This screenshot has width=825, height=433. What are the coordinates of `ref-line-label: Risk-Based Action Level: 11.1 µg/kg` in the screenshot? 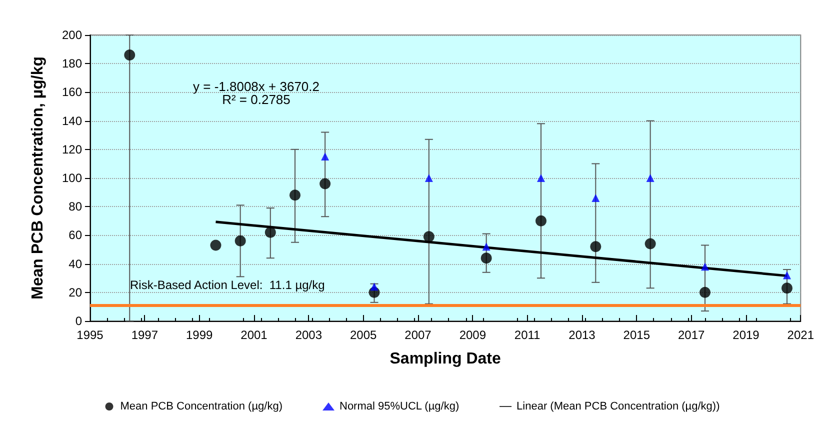 It's located at (227, 285).